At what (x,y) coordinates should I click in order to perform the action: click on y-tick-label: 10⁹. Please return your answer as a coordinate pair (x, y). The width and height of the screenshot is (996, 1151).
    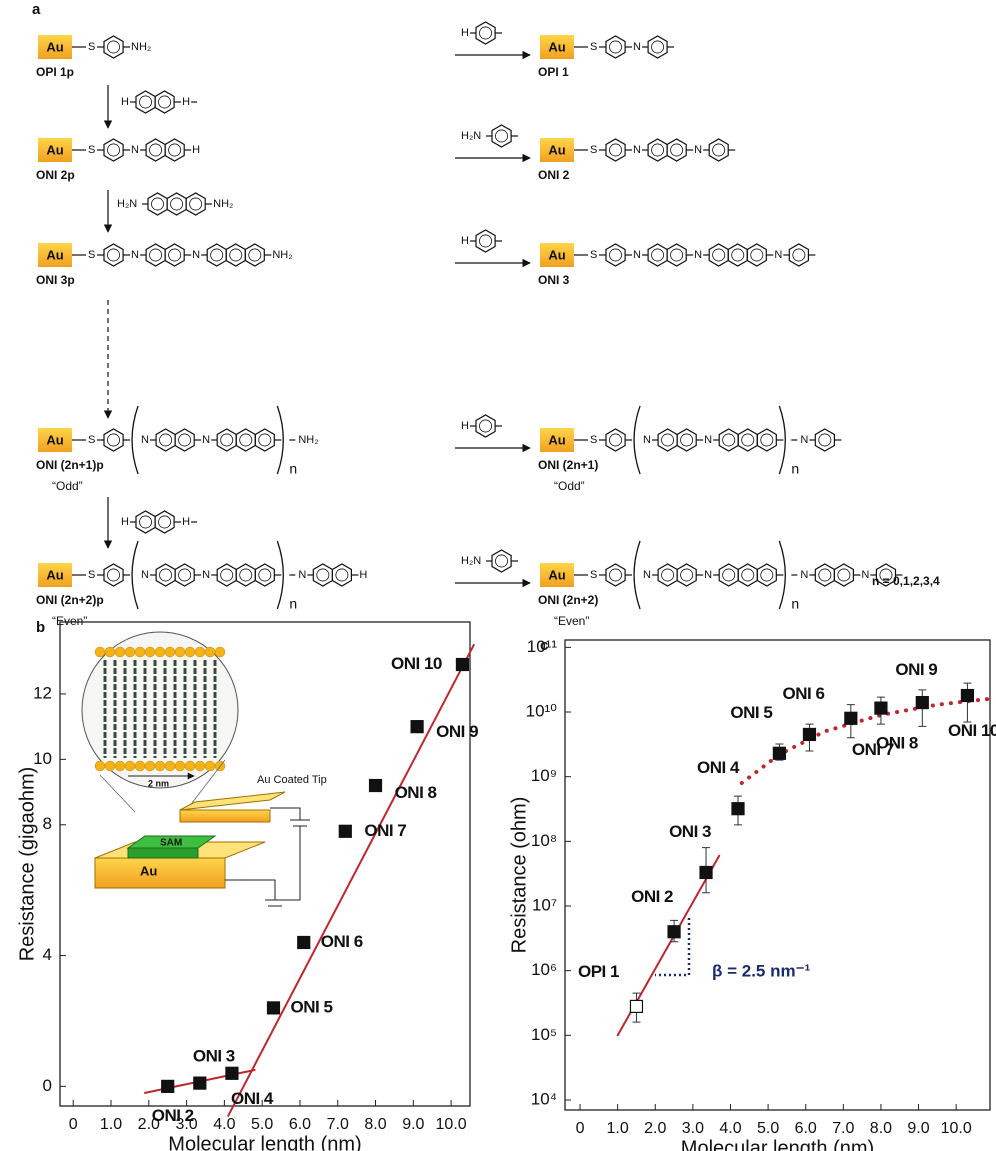
    Looking at the image, I should click on (544, 775).